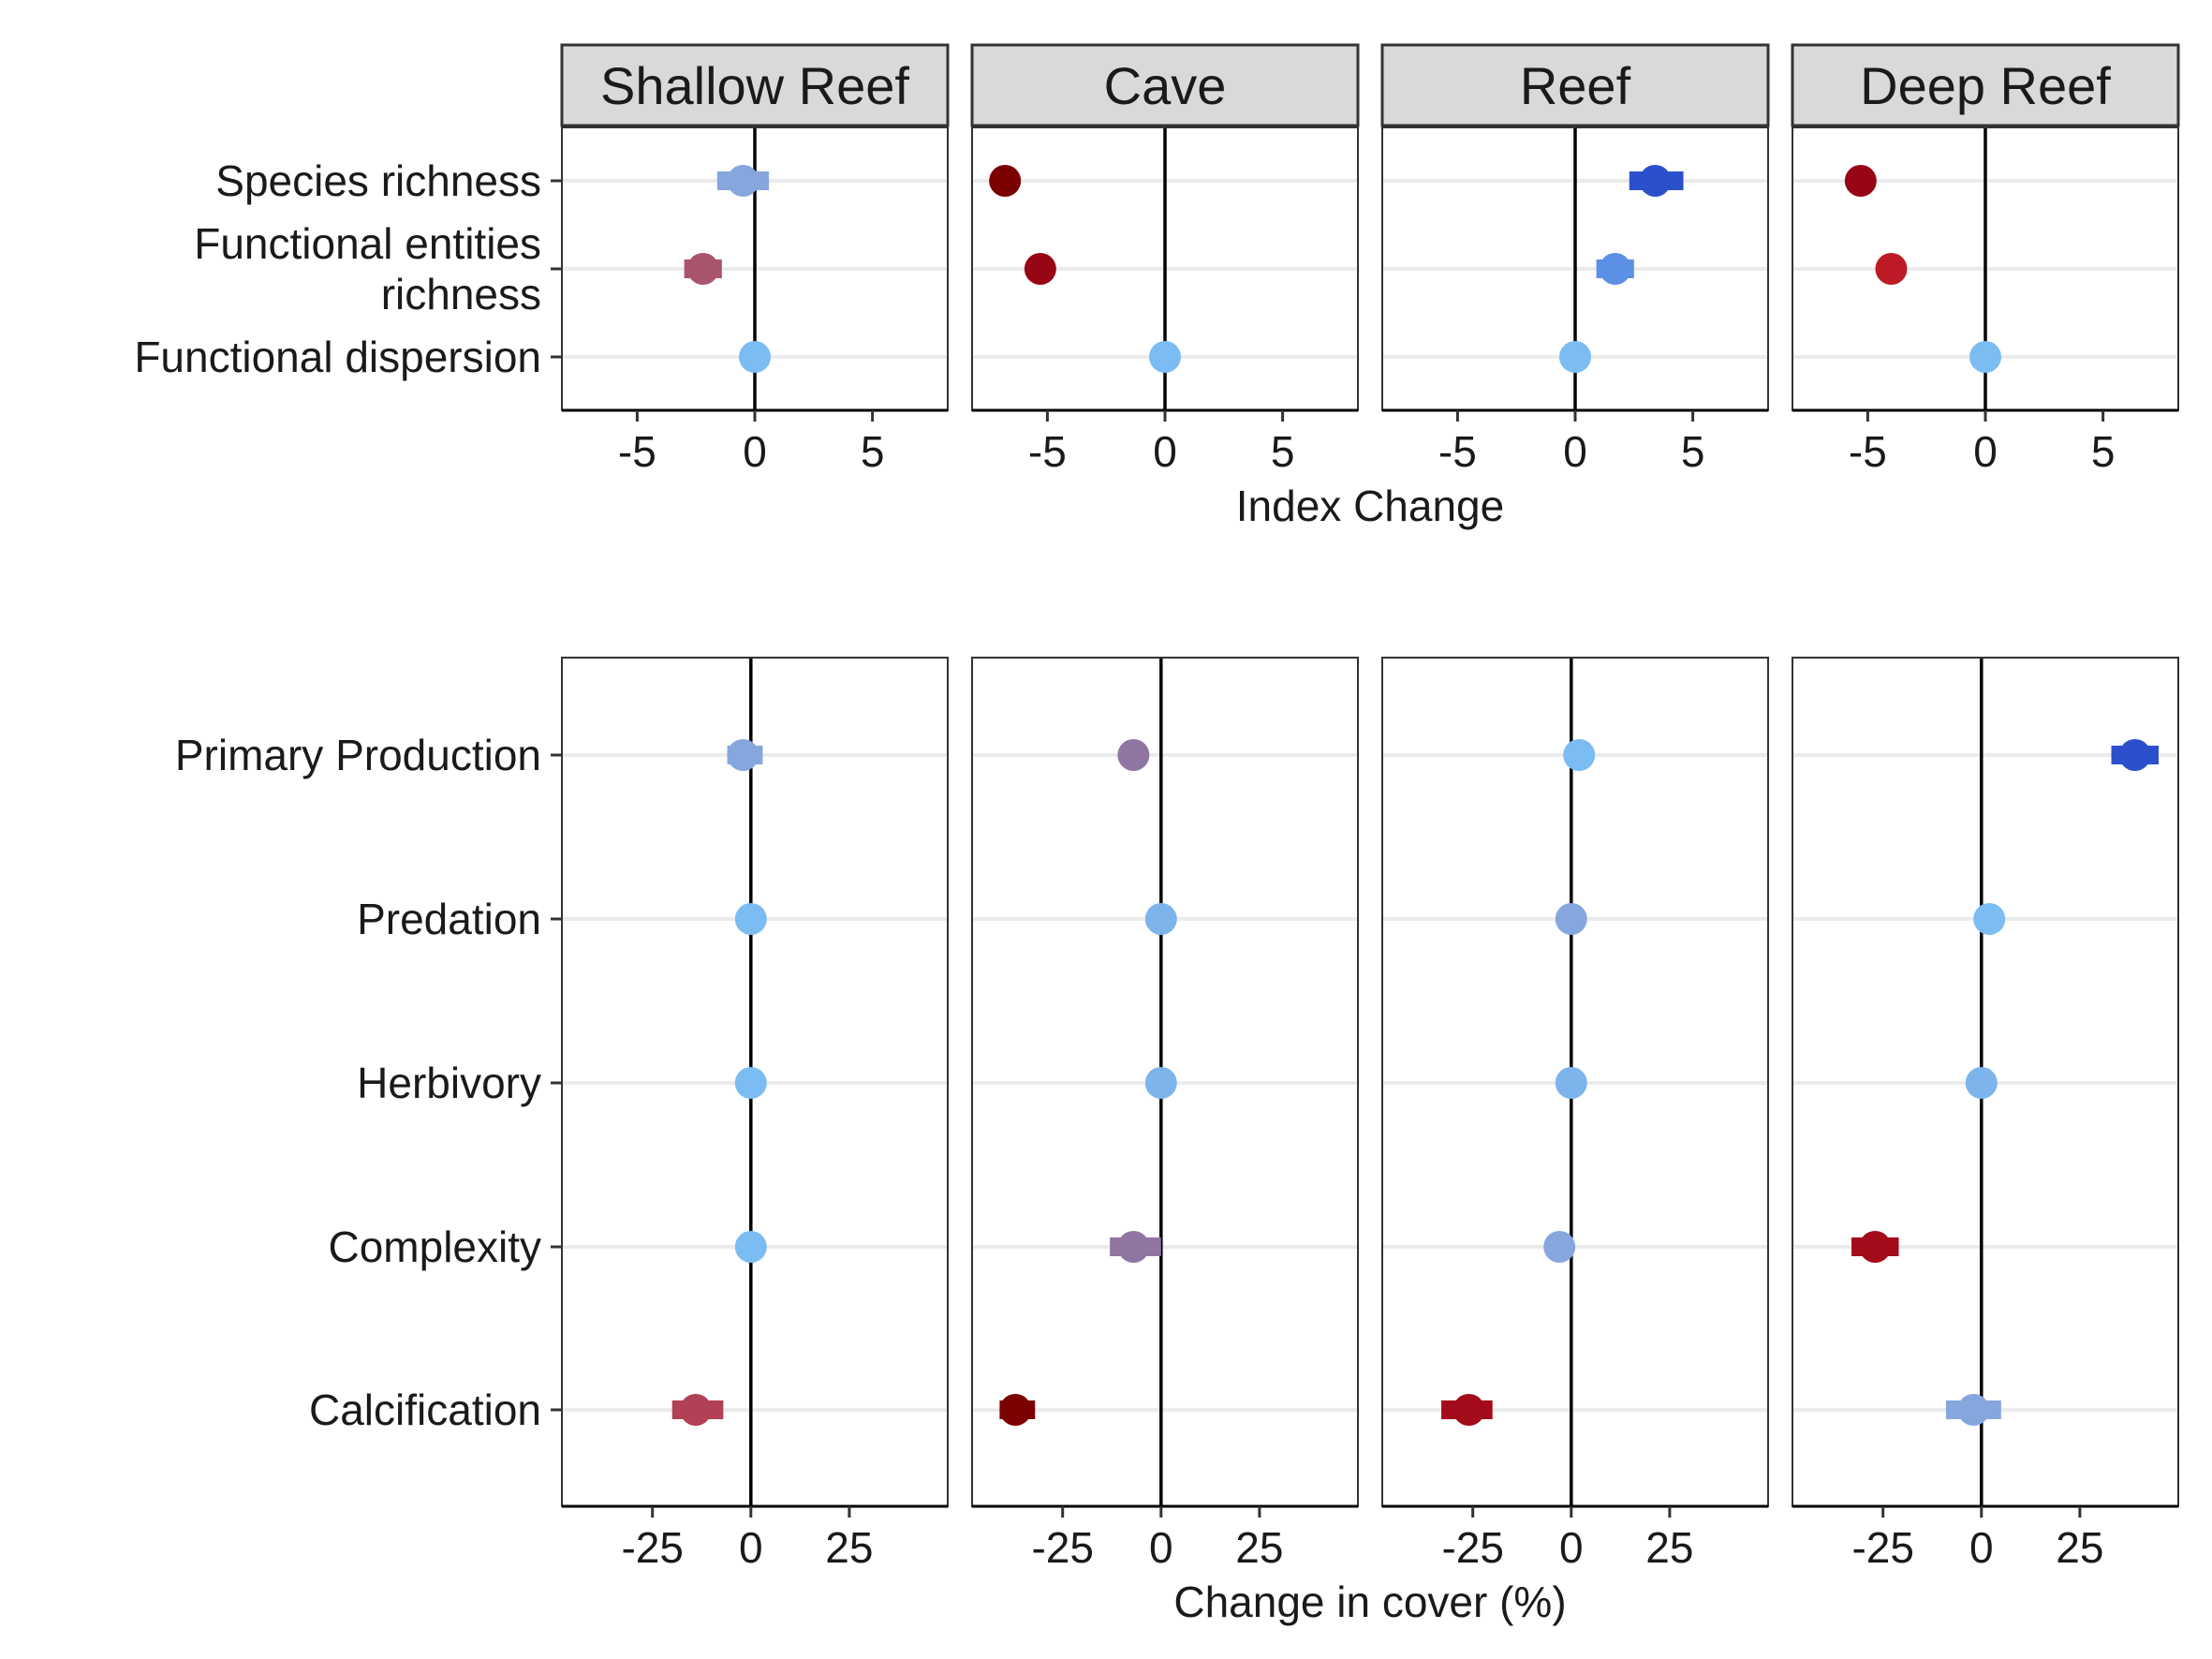 The height and width of the screenshot is (1659, 2212). Describe the element at coordinates (337, 357) in the screenshot. I see `y-tick-label: Functional dispersion` at that location.